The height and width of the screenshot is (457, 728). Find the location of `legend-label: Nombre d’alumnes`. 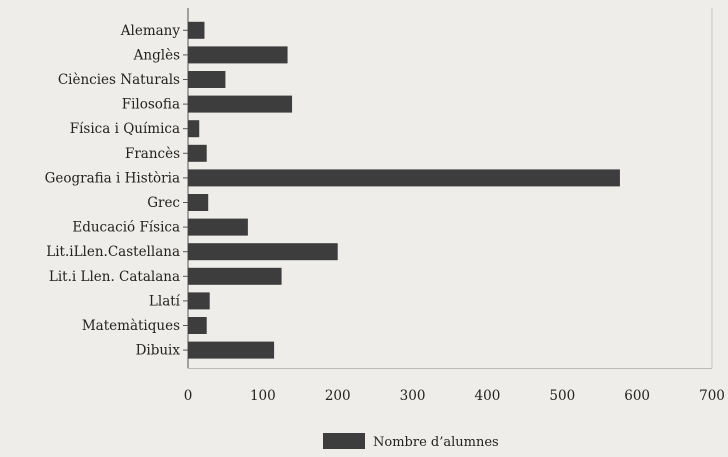

legend-label: Nombre d’alumnes is located at coordinates (436, 442).